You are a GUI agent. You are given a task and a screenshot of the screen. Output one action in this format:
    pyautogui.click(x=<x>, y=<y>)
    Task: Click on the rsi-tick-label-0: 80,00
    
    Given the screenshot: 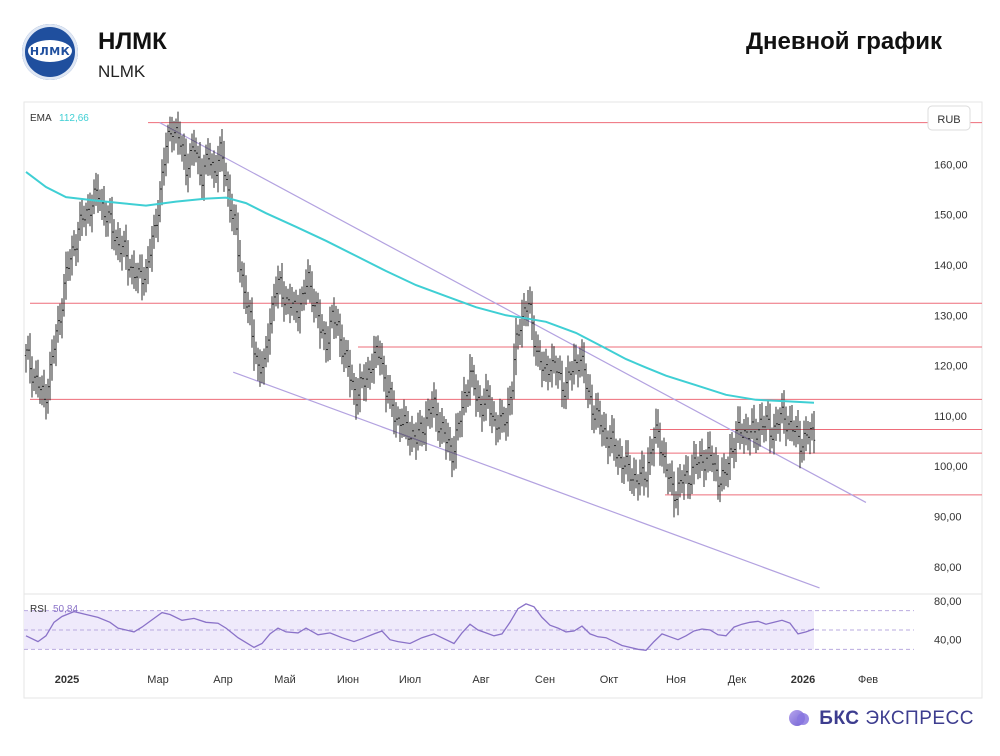 What is the action you would take?
    pyautogui.click(x=948, y=602)
    